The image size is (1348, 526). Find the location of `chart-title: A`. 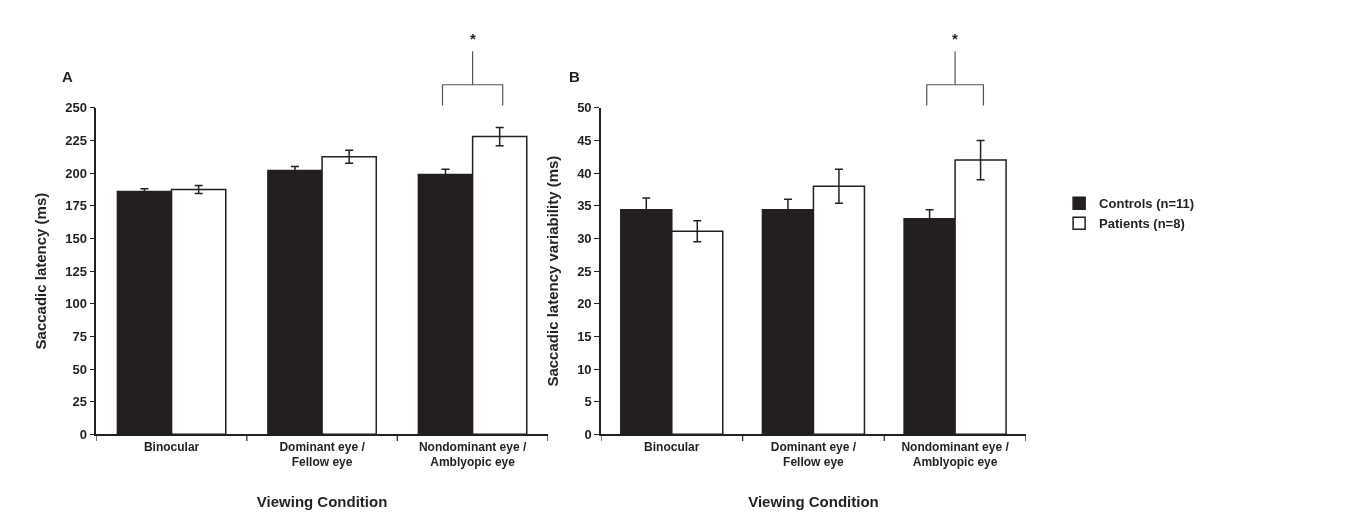

chart-title: A is located at coordinates (67, 76).